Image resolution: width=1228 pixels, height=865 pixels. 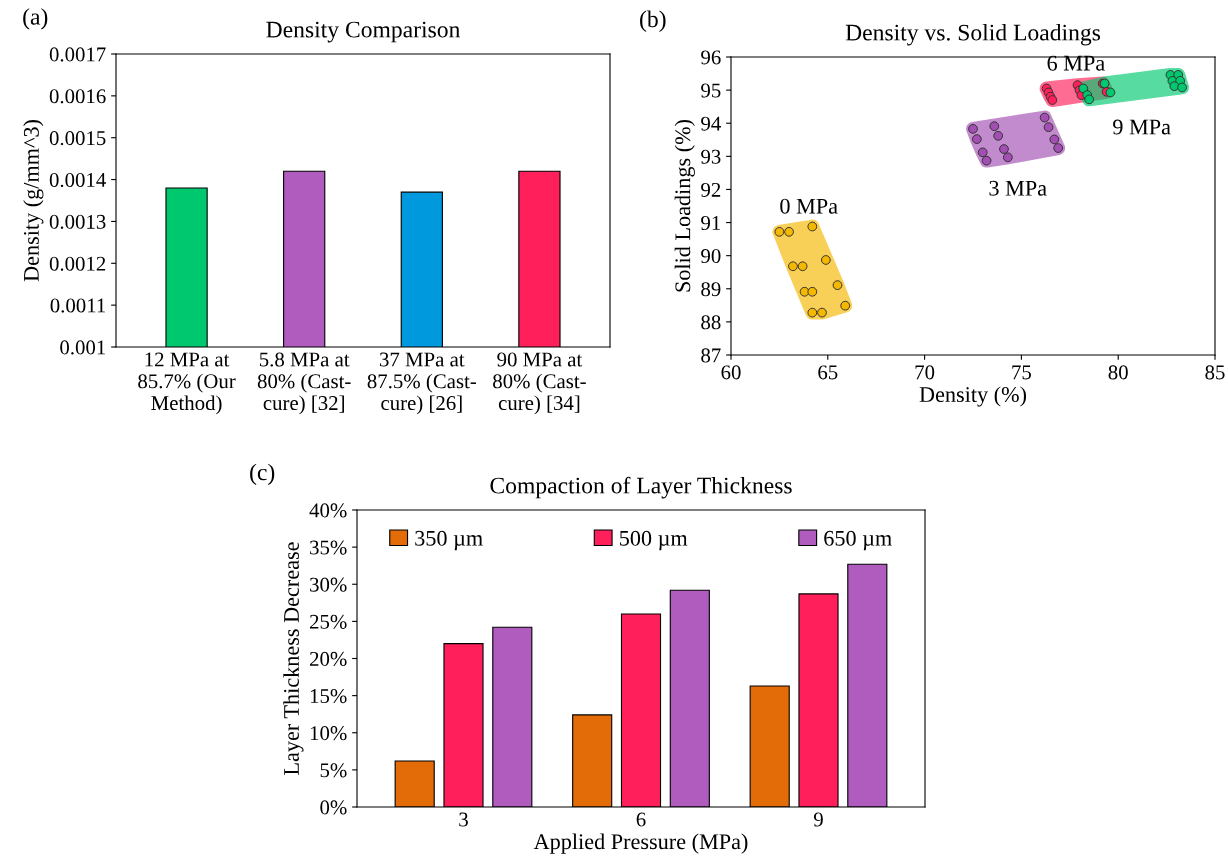 I want to click on y-tick-label: 0.0012, so click(x=77, y=263).